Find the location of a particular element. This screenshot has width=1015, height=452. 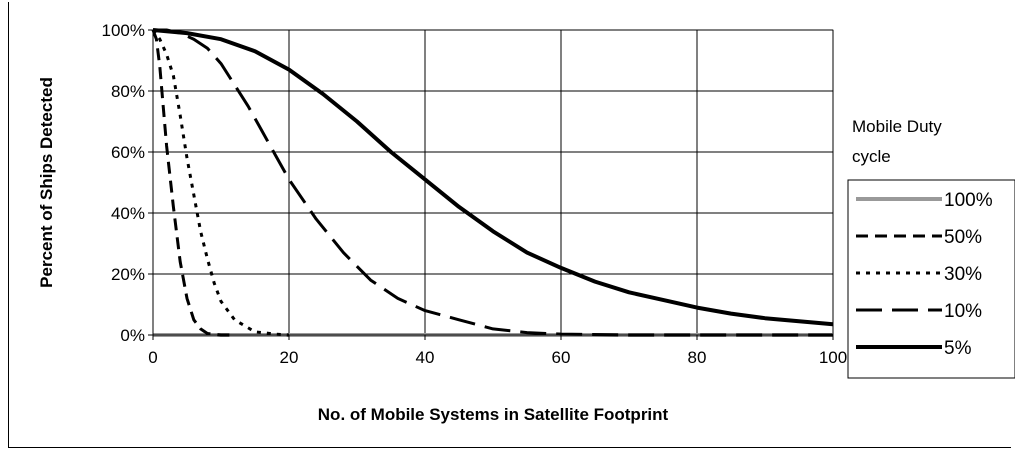

x-tick-label: 0 is located at coordinates (152, 357).